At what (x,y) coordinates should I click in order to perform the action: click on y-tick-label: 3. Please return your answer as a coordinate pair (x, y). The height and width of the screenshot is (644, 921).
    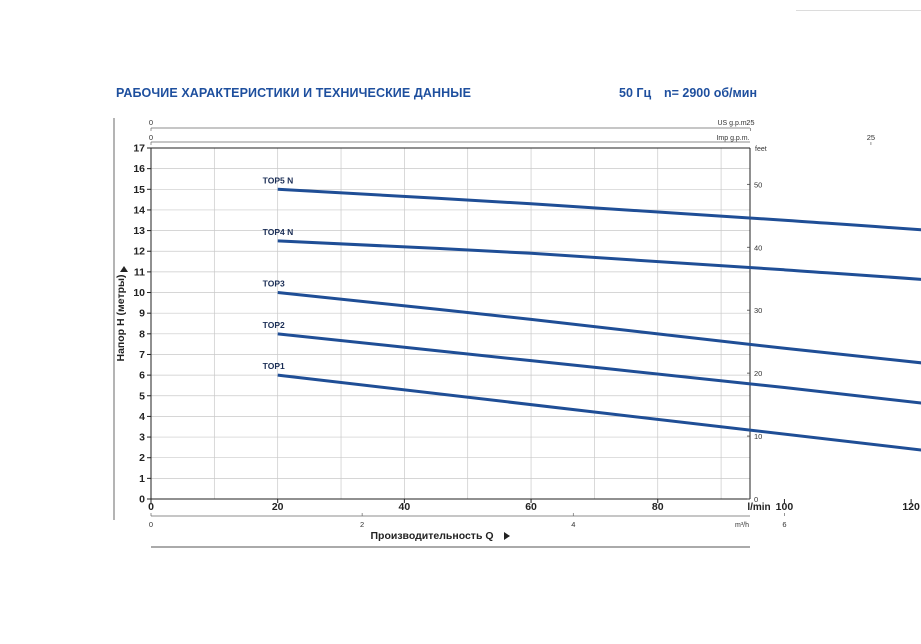
    Looking at the image, I should click on (142, 438).